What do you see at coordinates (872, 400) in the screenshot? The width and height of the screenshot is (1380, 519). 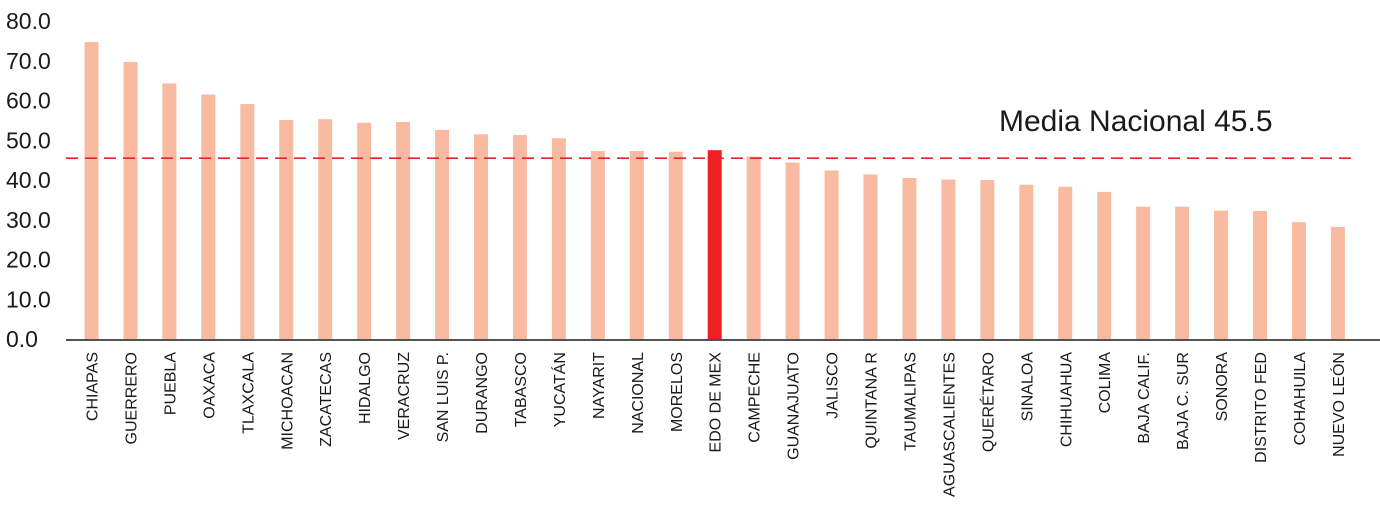 I see `x-tick-label: QUINTANA R` at bounding box center [872, 400].